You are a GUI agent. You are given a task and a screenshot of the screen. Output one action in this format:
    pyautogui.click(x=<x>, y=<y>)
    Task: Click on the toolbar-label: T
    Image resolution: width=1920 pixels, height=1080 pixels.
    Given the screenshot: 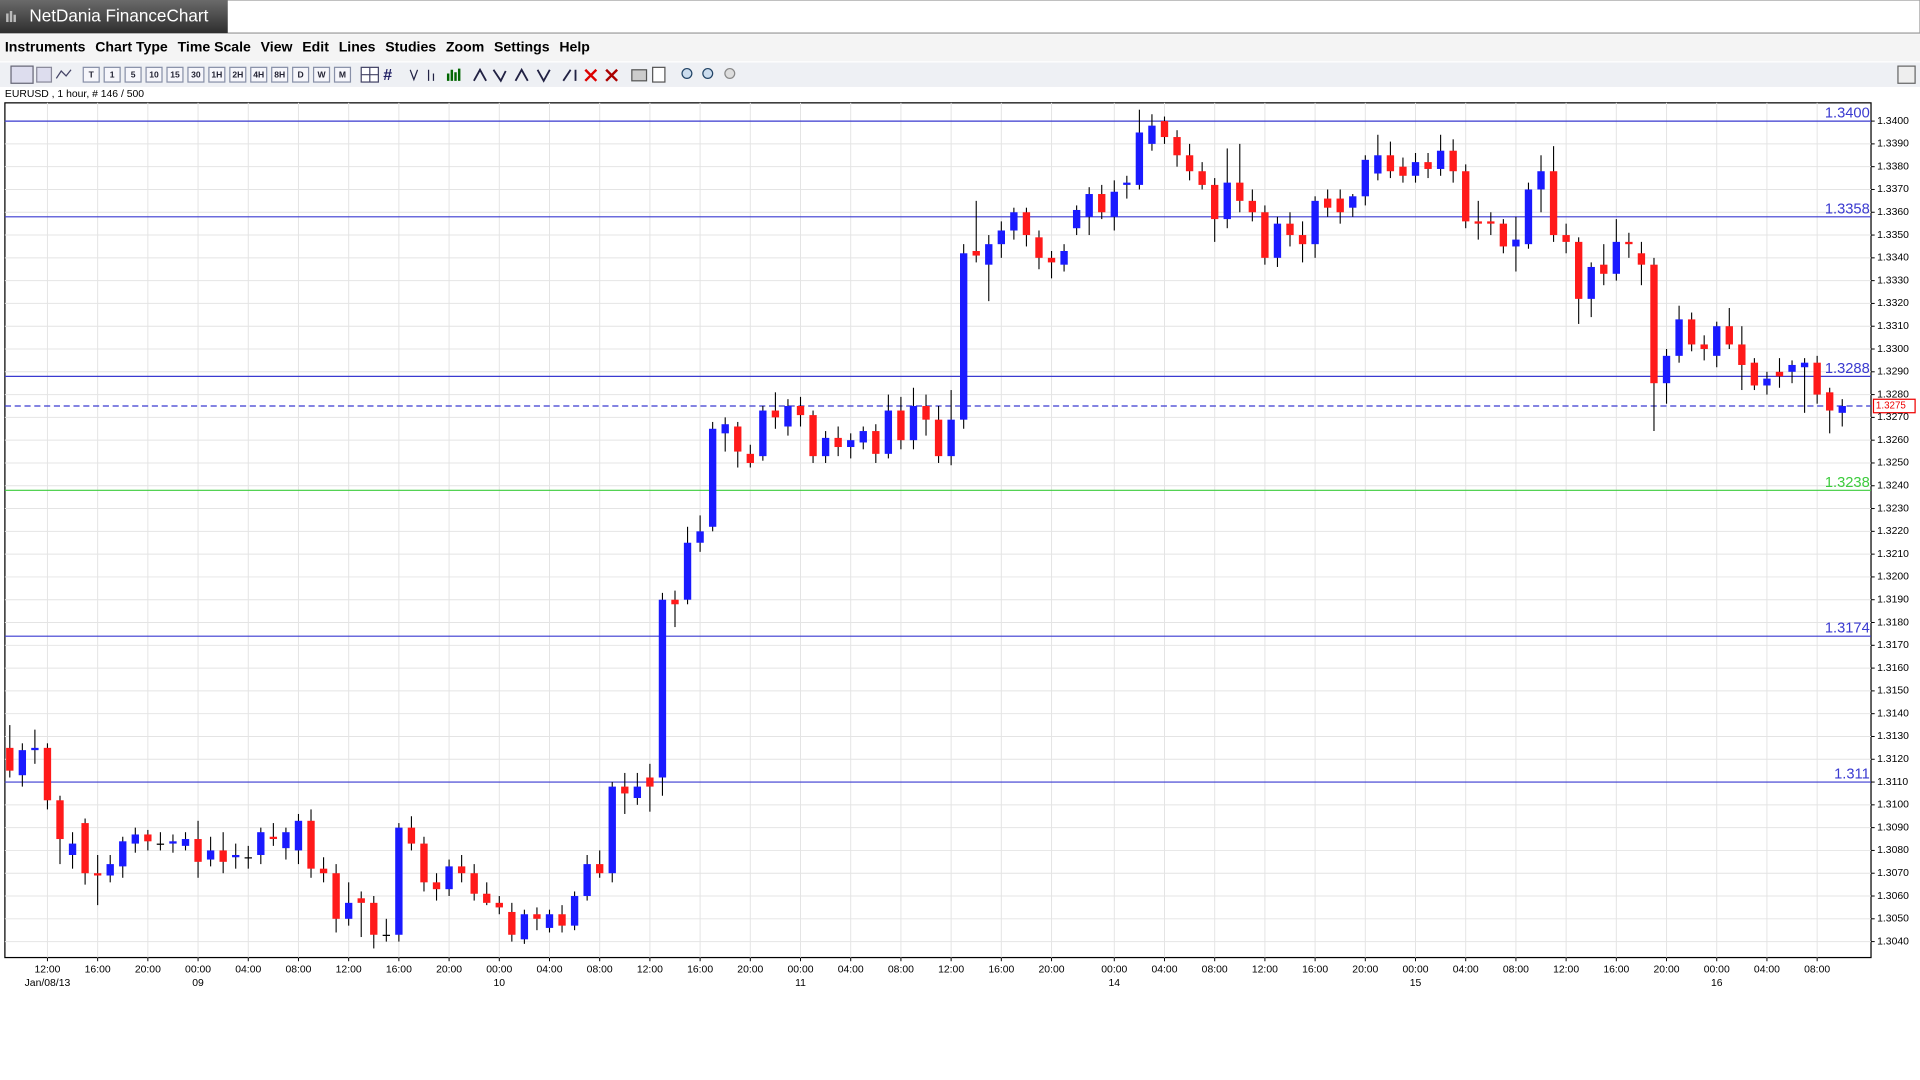 What is the action you would take?
    pyautogui.click(x=92, y=75)
    